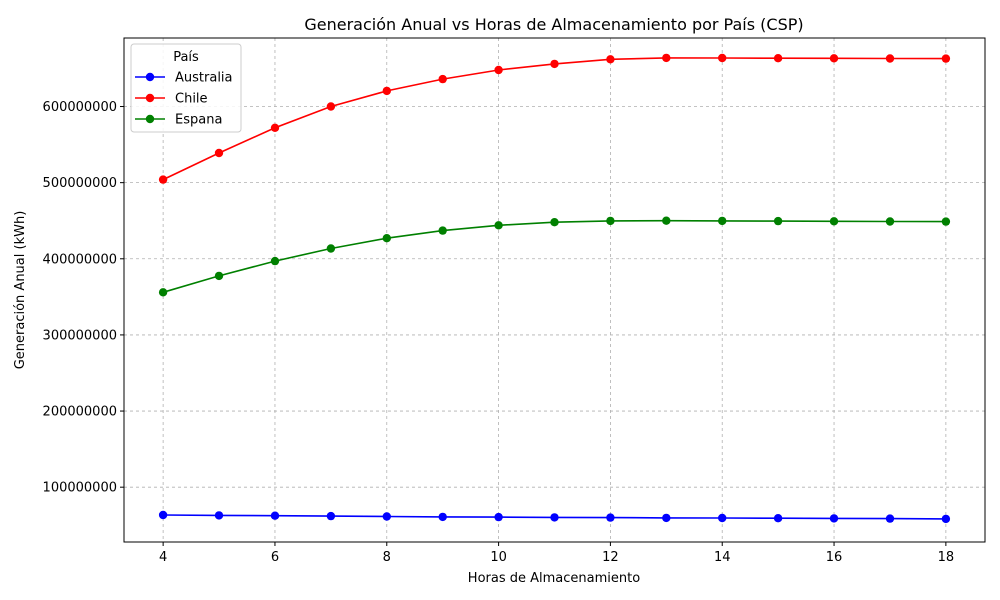 Image resolution: width=1000 pixels, height=600 pixels. I want to click on y-tick-label: 600000000, so click(80, 107).